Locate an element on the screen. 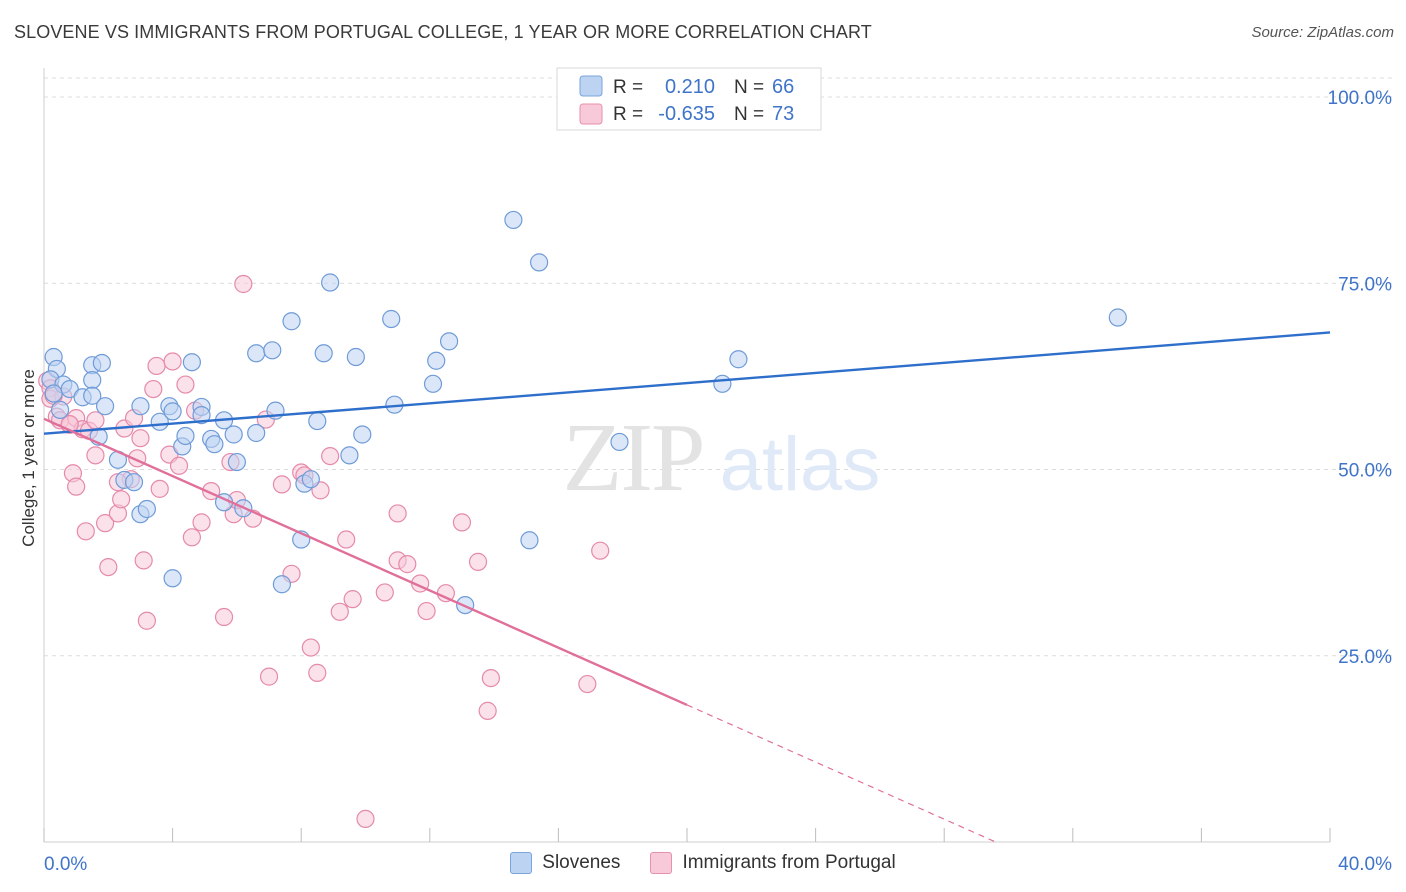 The image size is (1406, 892). legend-n-value-1: 66 is located at coordinates (783, 87).